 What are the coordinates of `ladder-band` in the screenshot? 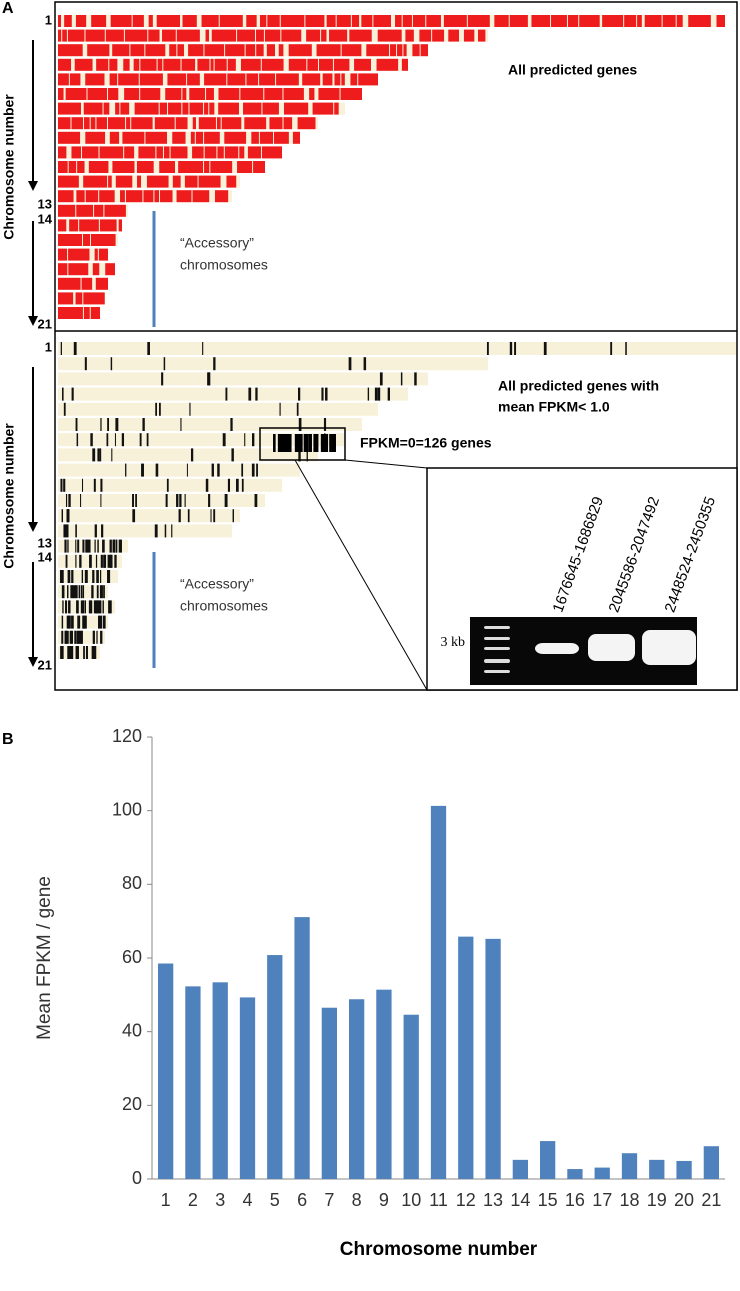 It's located at (497, 661).